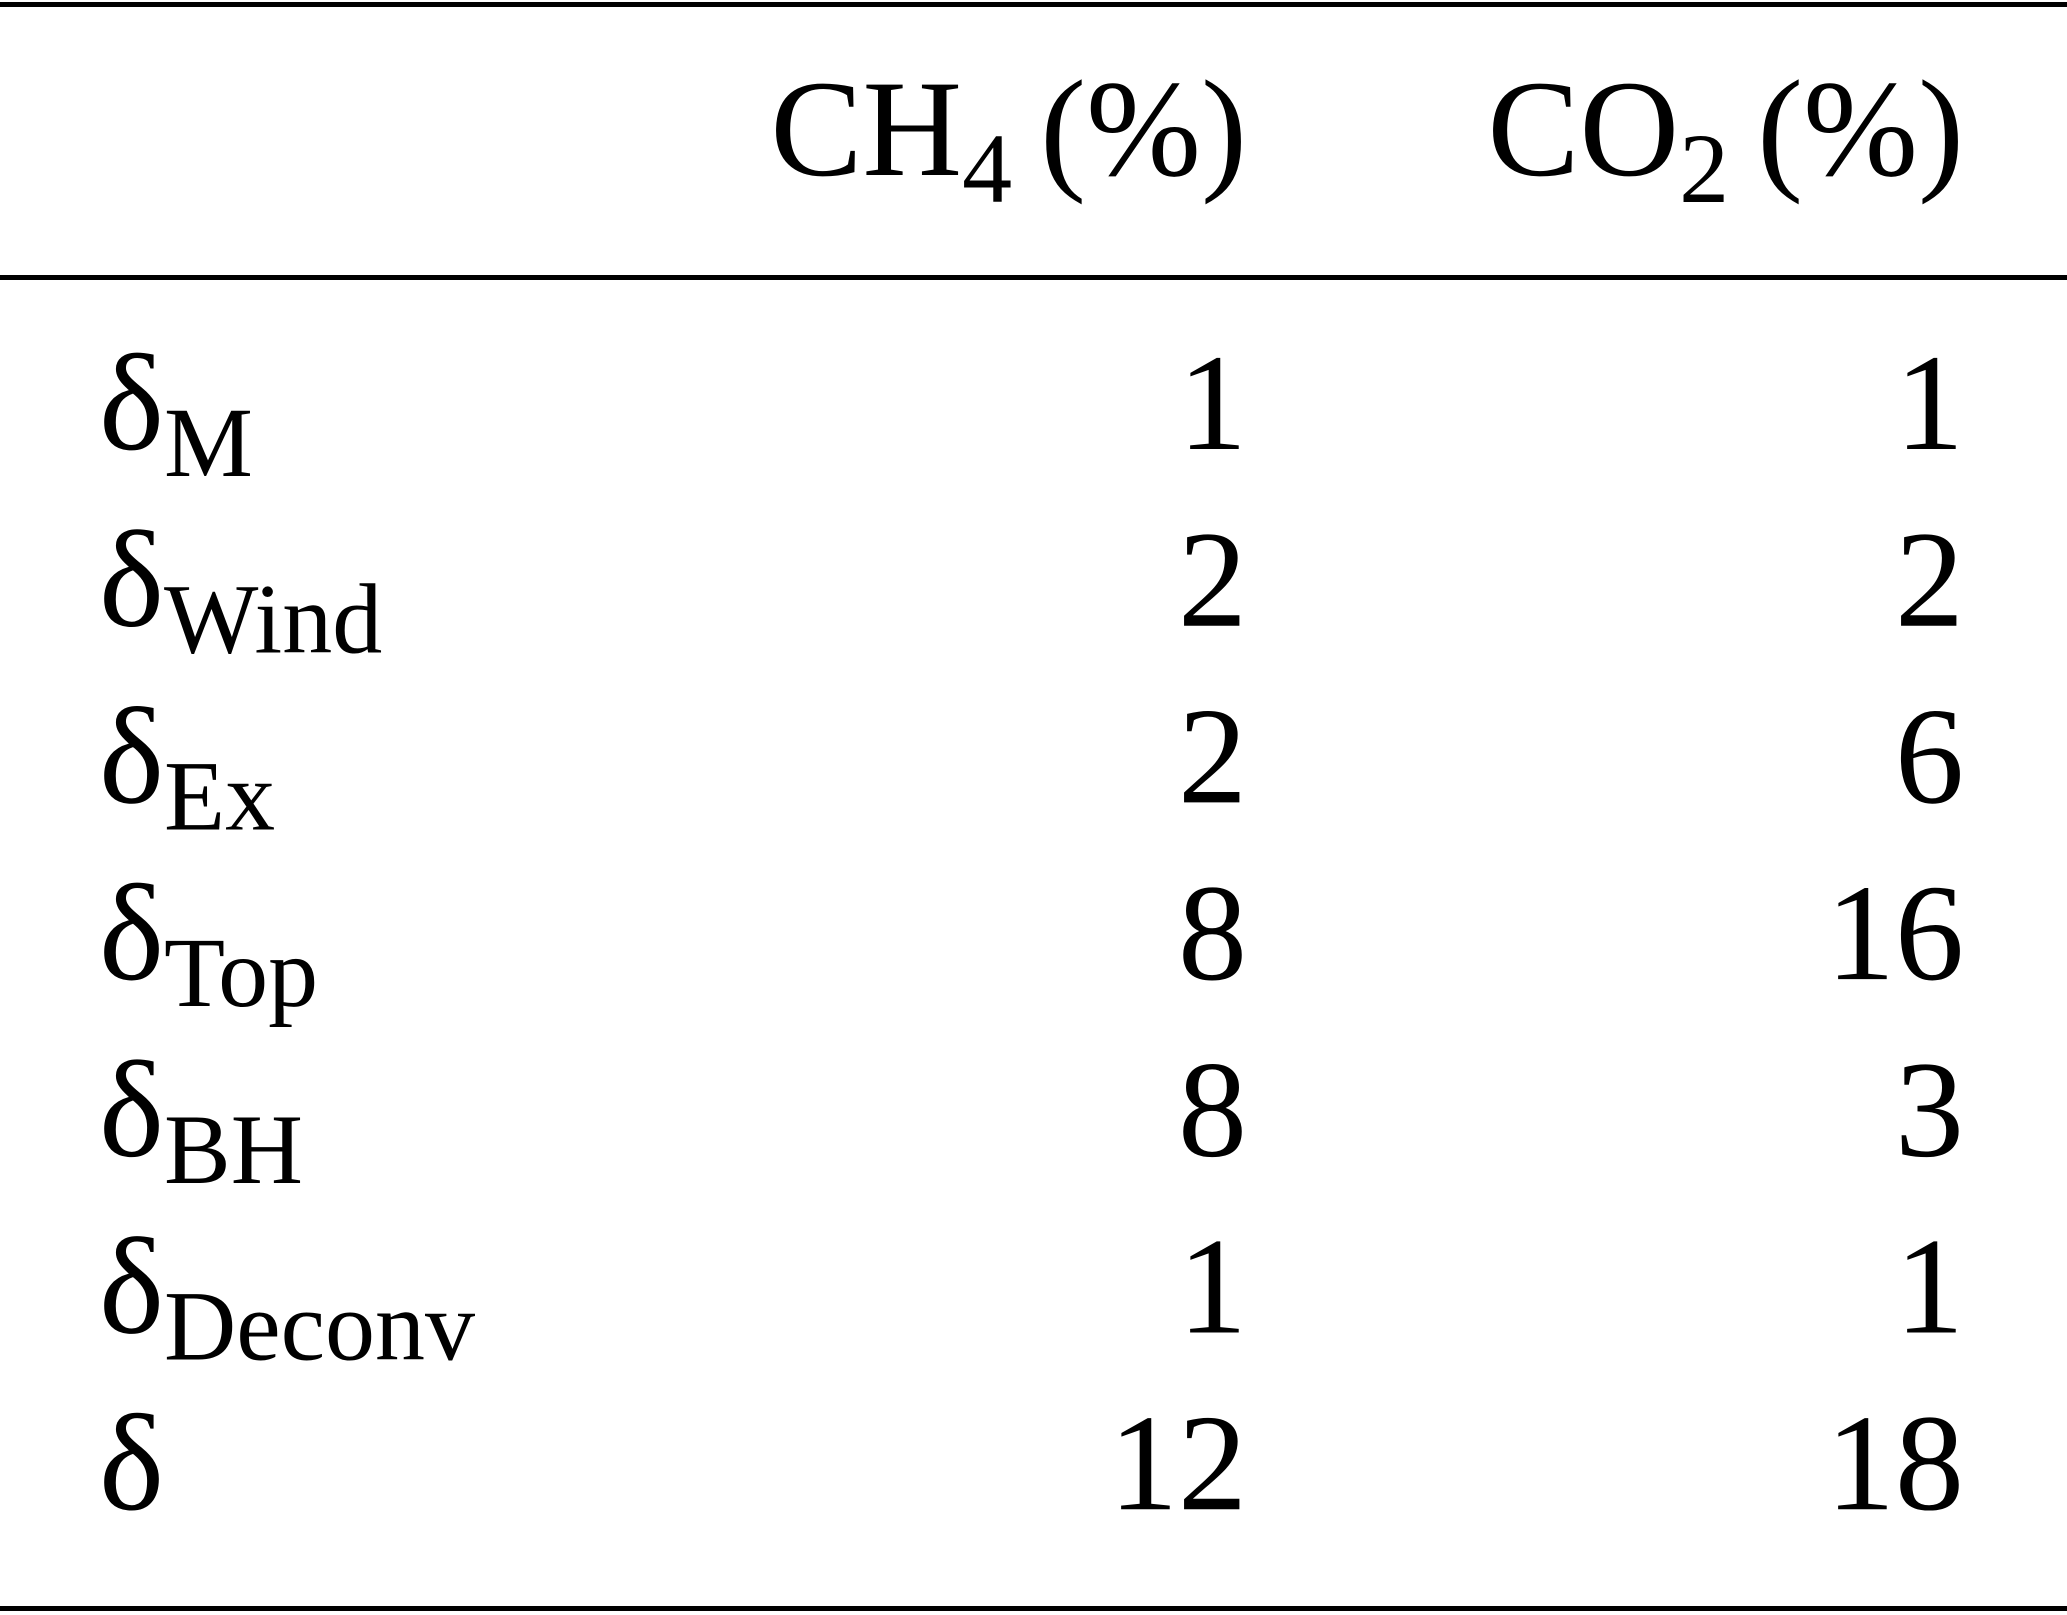 This screenshot has width=2067, height=1615. What do you see at coordinates (1033, 277) in the screenshot?
I see `header-rule` at bounding box center [1033, 277].